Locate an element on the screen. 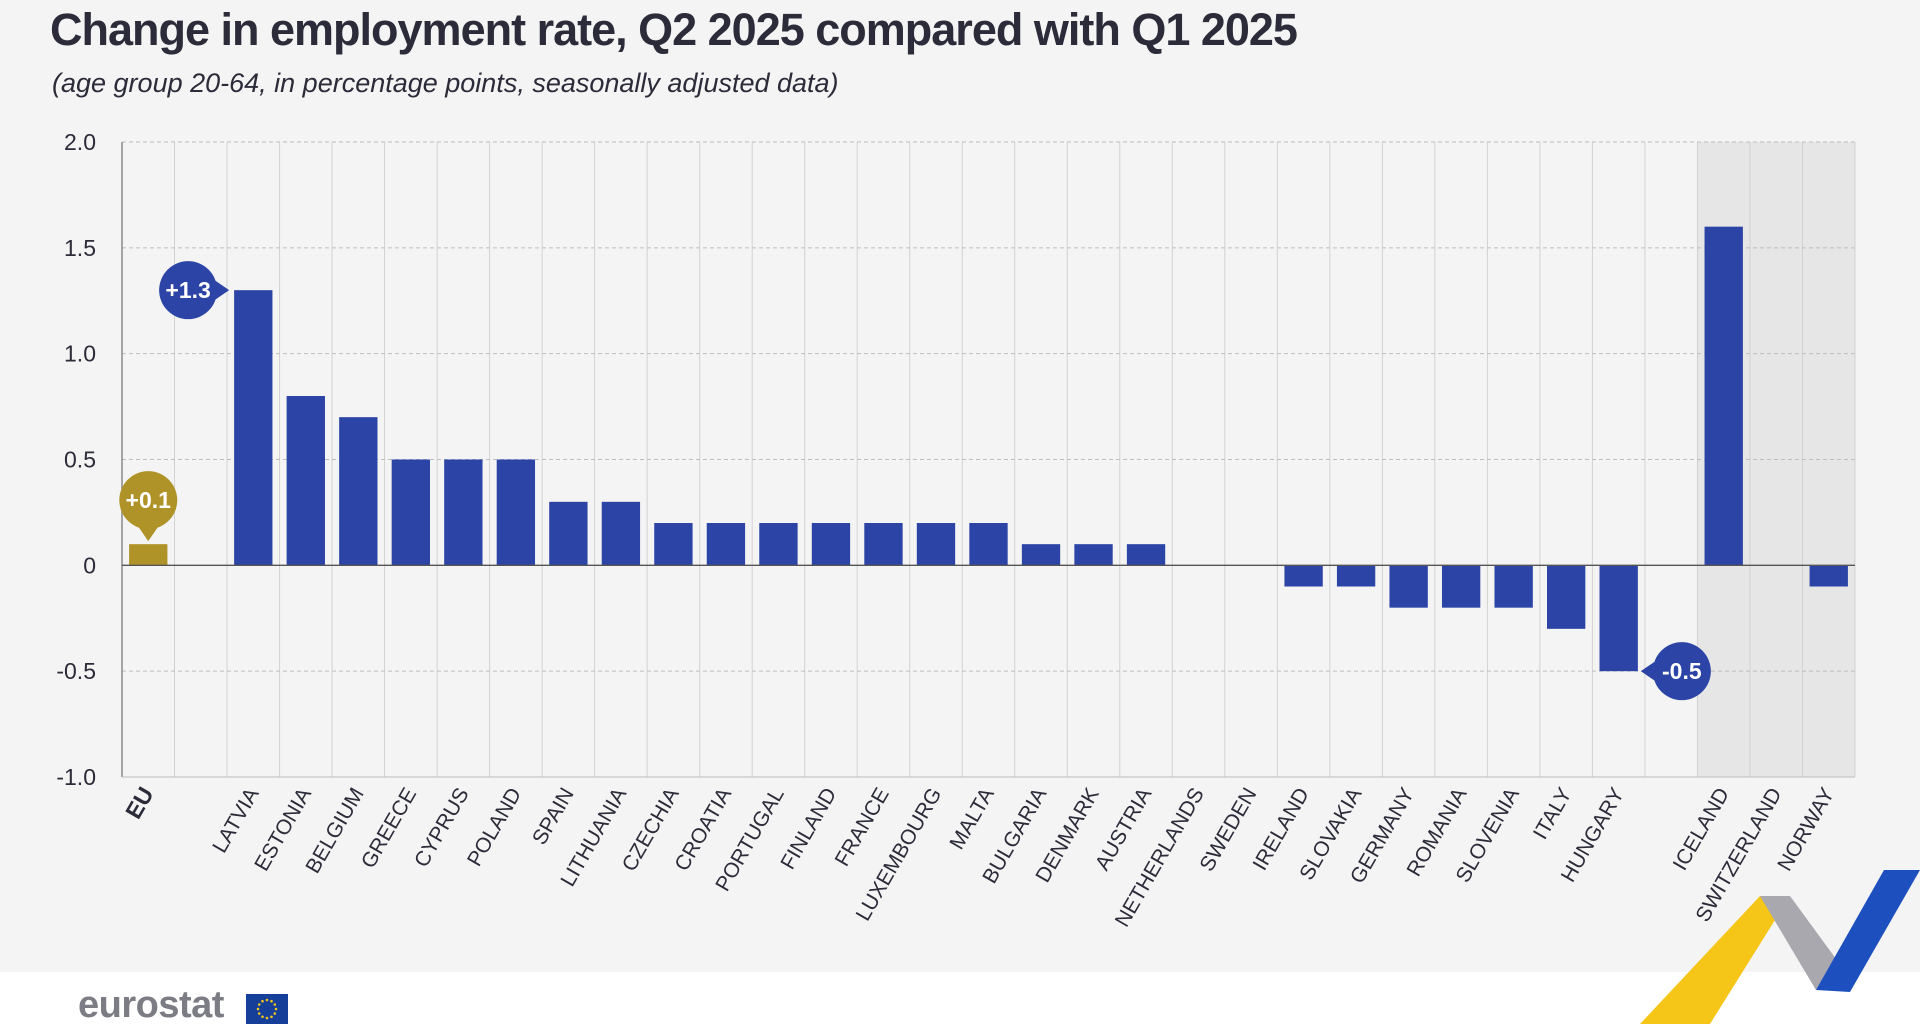 The image size is (1920, 1024). corner-decoration is located at coordinates (1780, 947).